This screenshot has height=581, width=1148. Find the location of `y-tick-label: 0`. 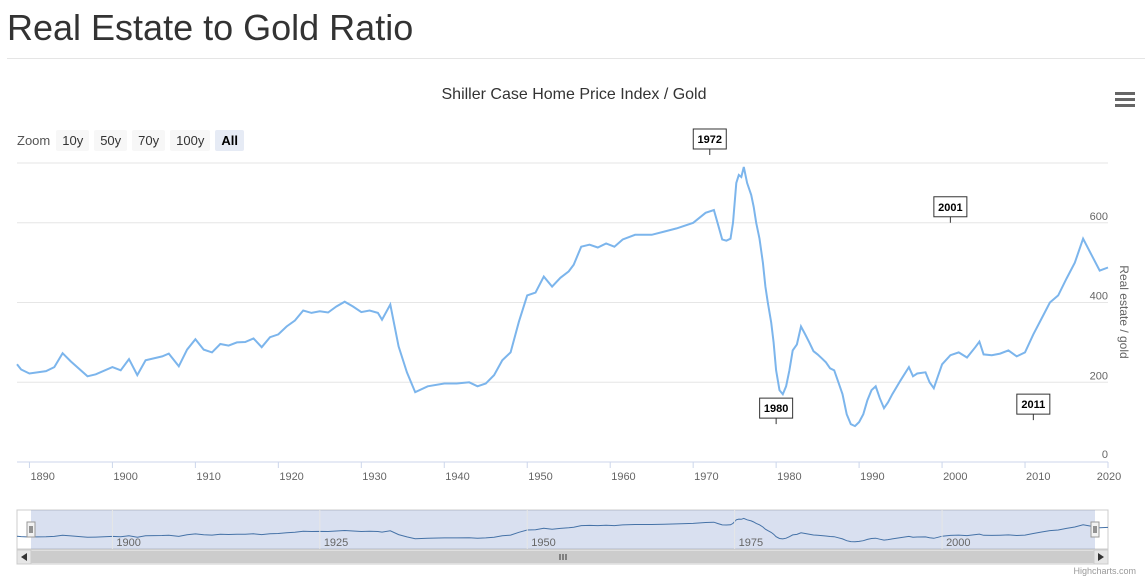

y-tick-label: 0 is located at coordinates (1105, 455).